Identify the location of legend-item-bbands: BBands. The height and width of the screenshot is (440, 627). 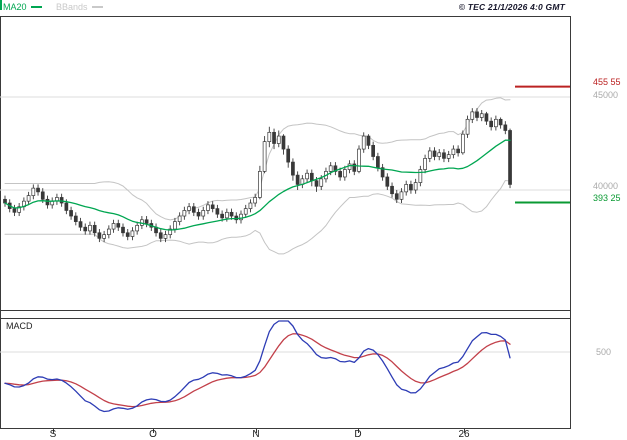
(83, 7).